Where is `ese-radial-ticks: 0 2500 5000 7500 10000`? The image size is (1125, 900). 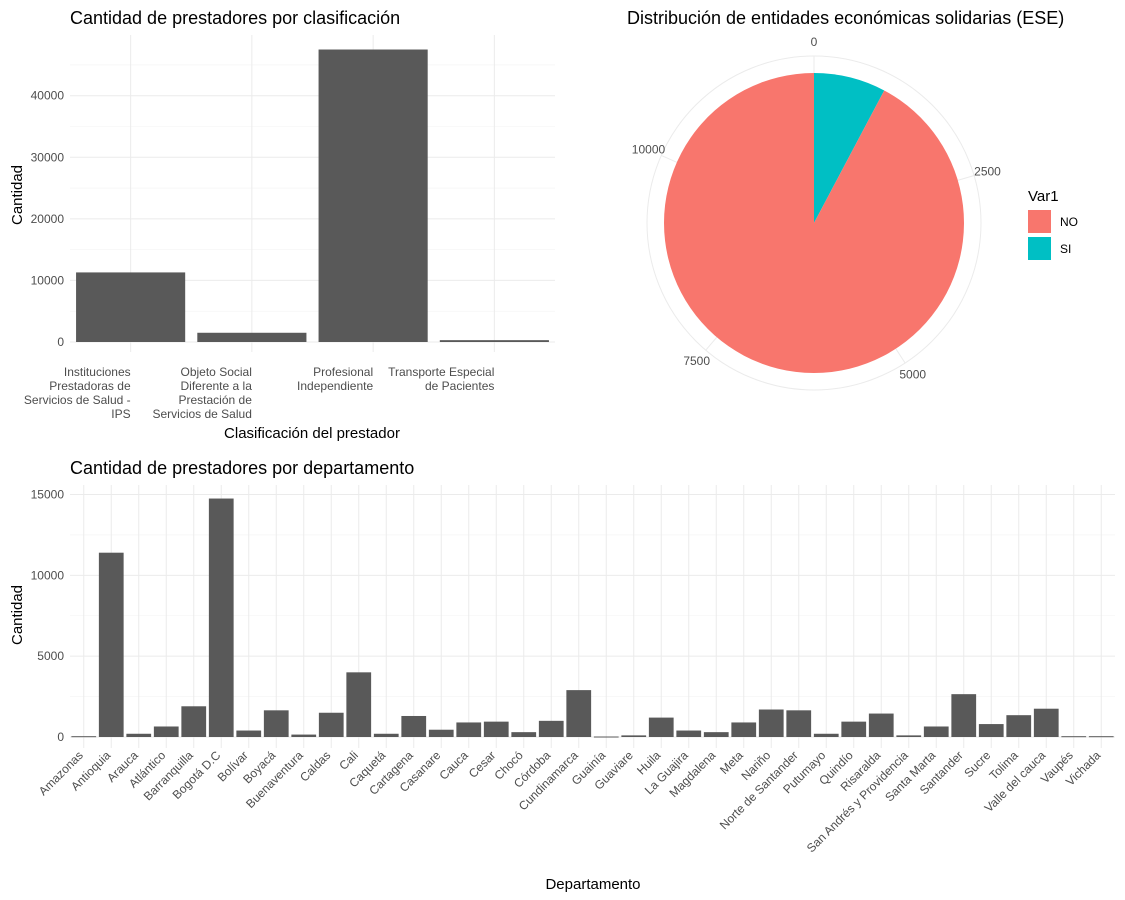
ese-radial-ticks: 0 2500 5000 7500 10000 is located at coordinates (816, 208).